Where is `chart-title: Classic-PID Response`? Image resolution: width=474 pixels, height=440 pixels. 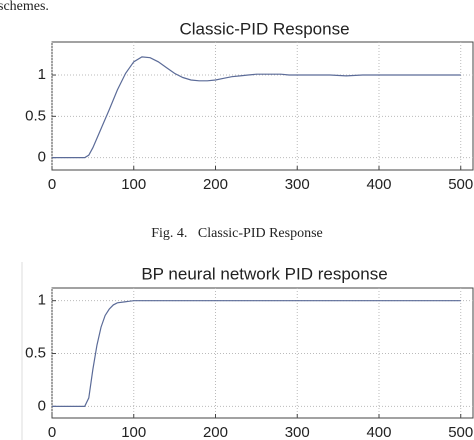 chart-title: Classic-PID Response is located at coordinates (264, 28).